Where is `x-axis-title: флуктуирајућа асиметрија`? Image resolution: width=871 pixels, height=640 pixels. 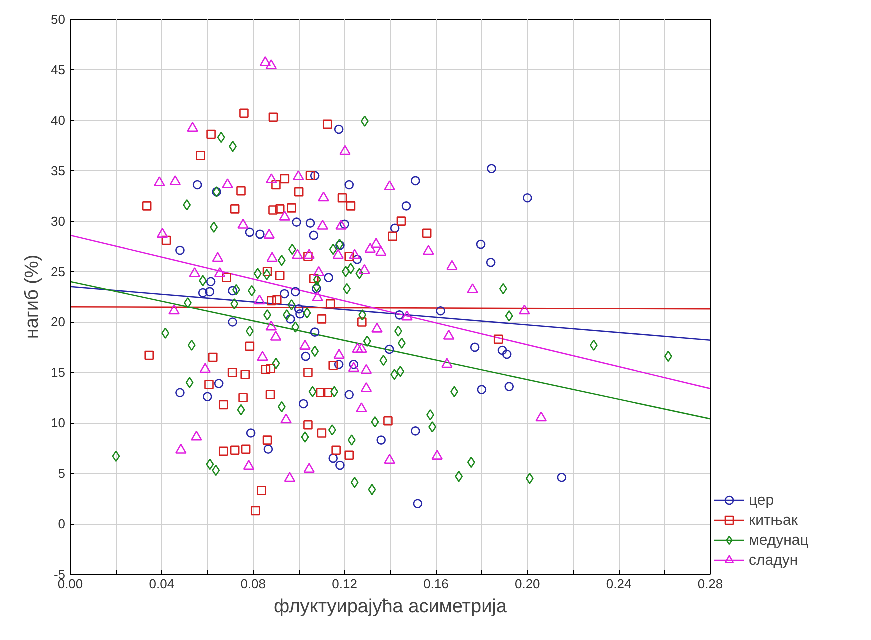
x-axis-title: флуктуирајућа асиметрија is located at coordinates (391, 607).